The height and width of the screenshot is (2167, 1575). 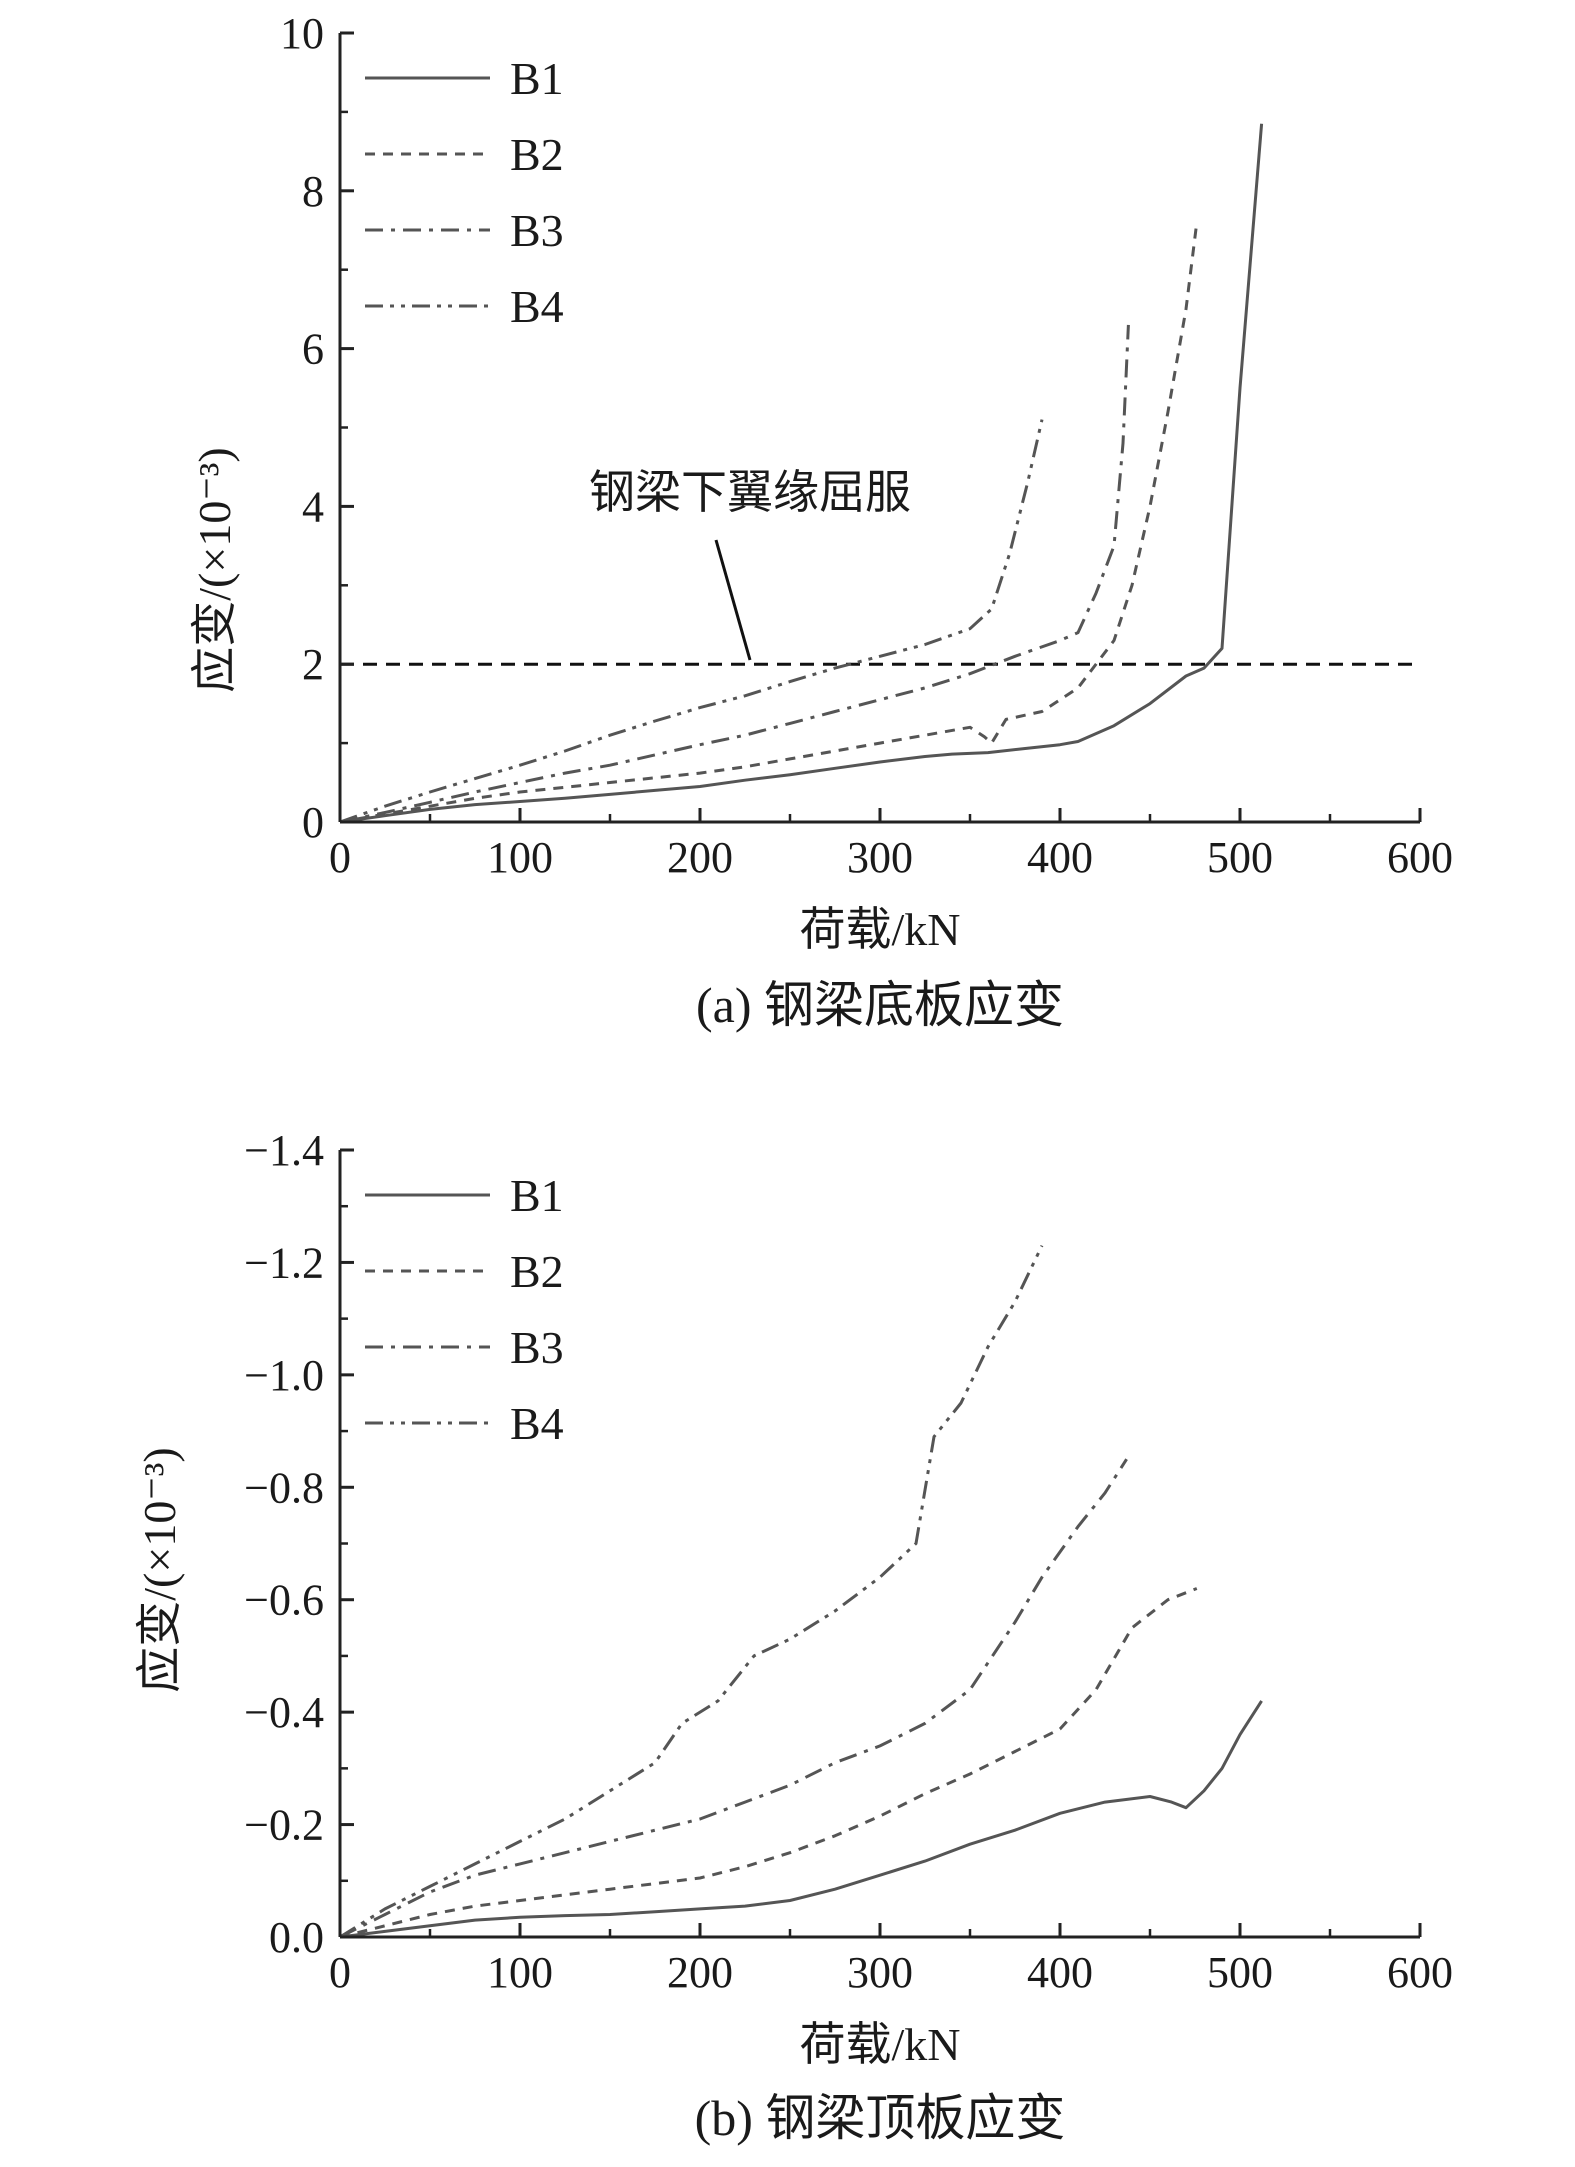 What do you see at coordinates (313, 349) in the screenshot?
I see `y-tick-label: 6` at bounding box center [313, 349].